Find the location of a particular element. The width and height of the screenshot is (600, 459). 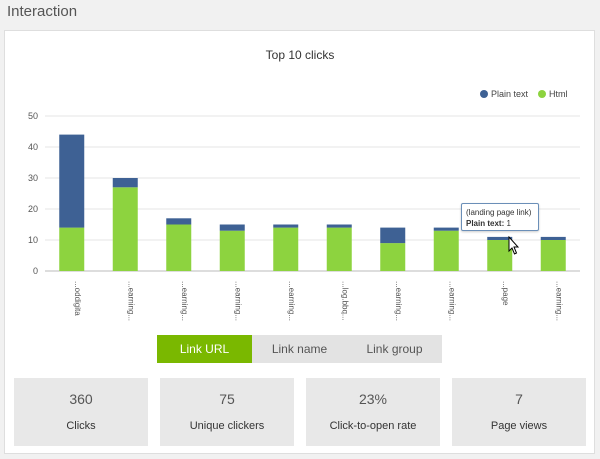

y-tick-label: 10 is located at coordinates (33, 240).